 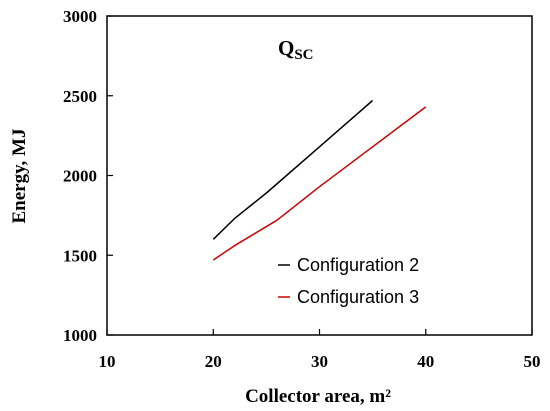 What do you see at coordinates (80, 176) in the screenshot?
I see `y-tick-label: 2000` at bounding box center [80, 176].